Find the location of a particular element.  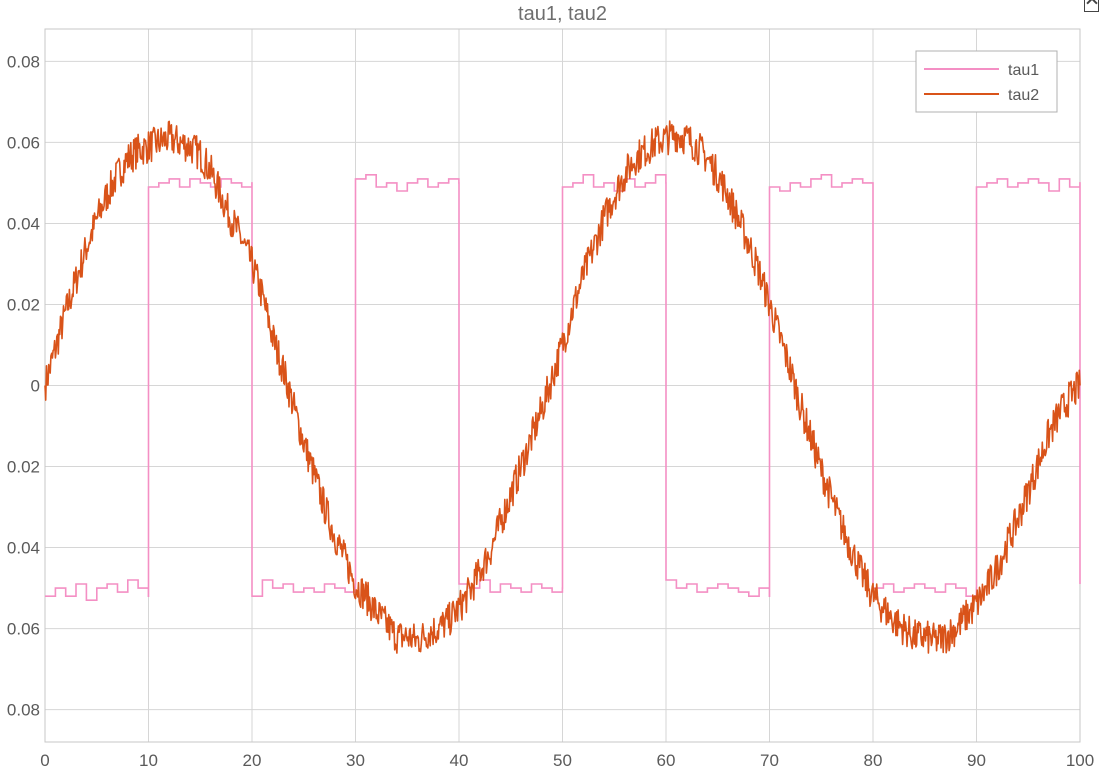

x-tick-label: 50 is located at coordinates (562, 760).